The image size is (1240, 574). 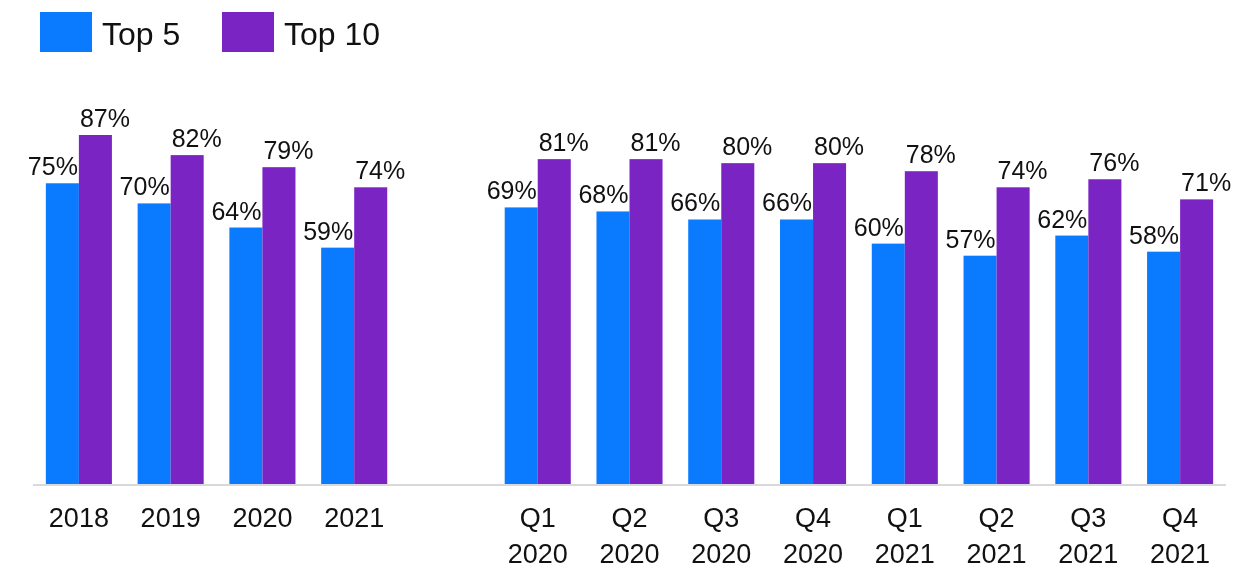 What do you see at coordinates (1154, 234) in the screenshot?
I see `data-label: 58%` at bounding box center [1154, 234].